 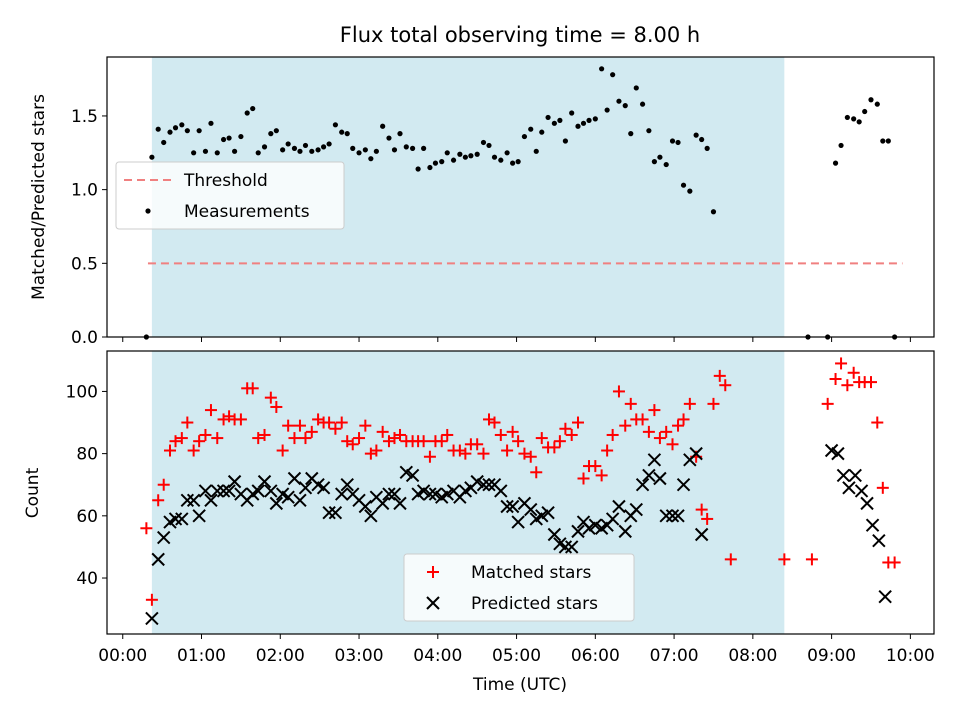 What do you see at coordinates (86, 485) in the screenshot?
I see `bottom-y-axis: 40 60 80 100` at bounding box center [86, 485].